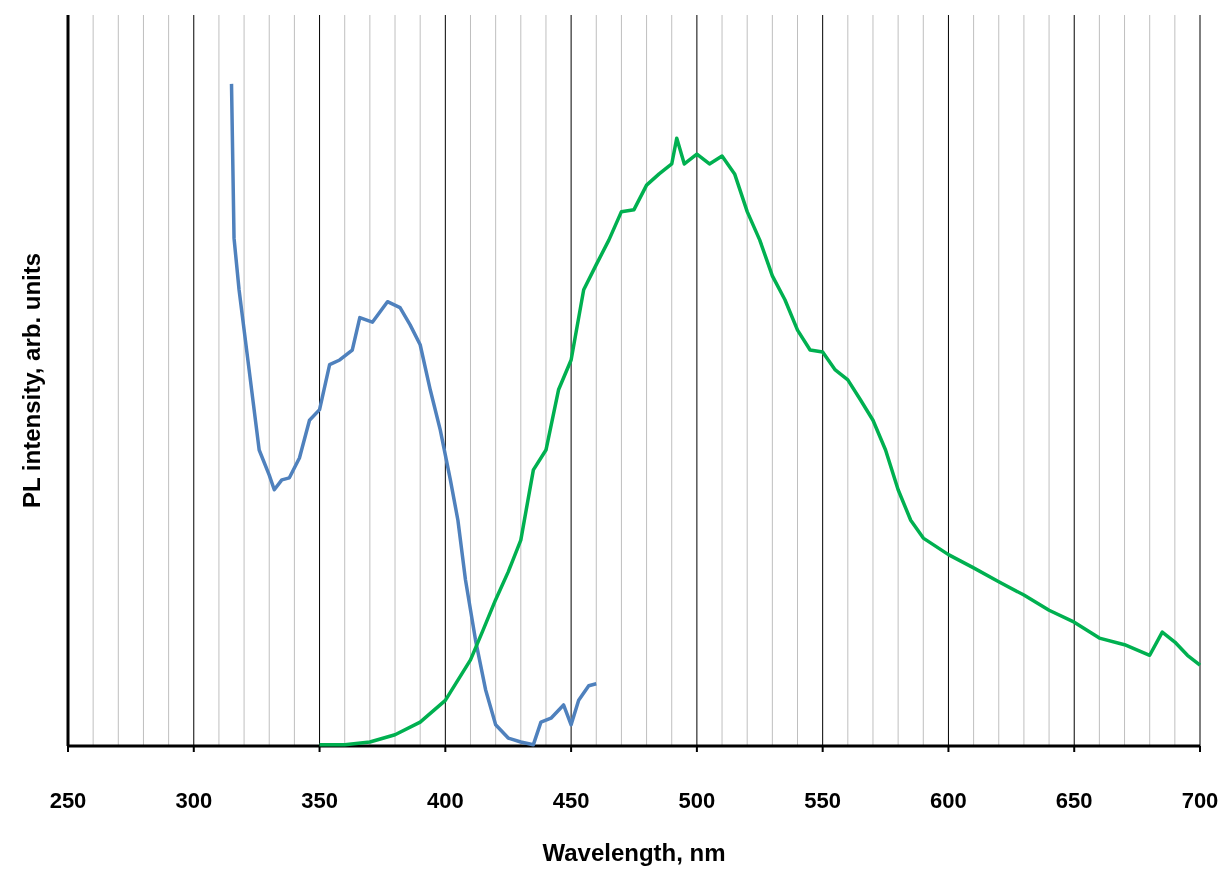  I want to click on x-tick-label: 400, so click(445, 800).